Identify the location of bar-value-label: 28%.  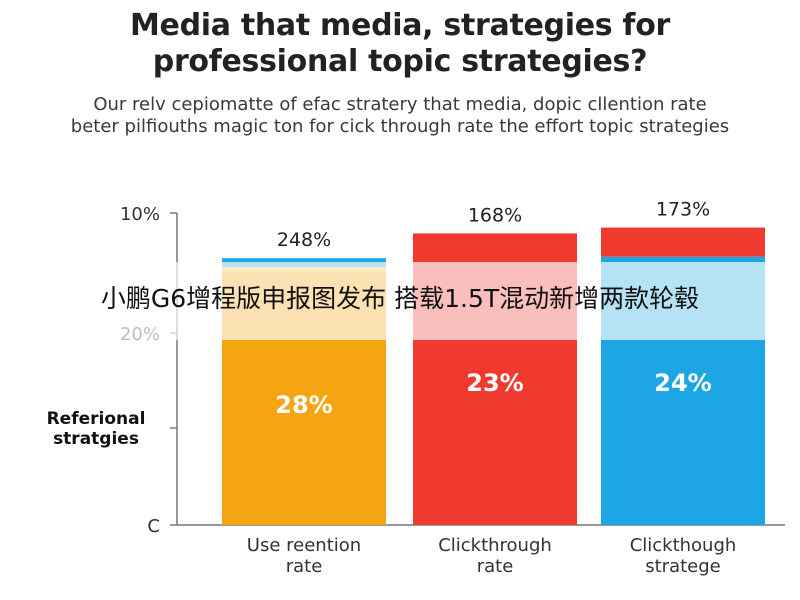
(303, 405).